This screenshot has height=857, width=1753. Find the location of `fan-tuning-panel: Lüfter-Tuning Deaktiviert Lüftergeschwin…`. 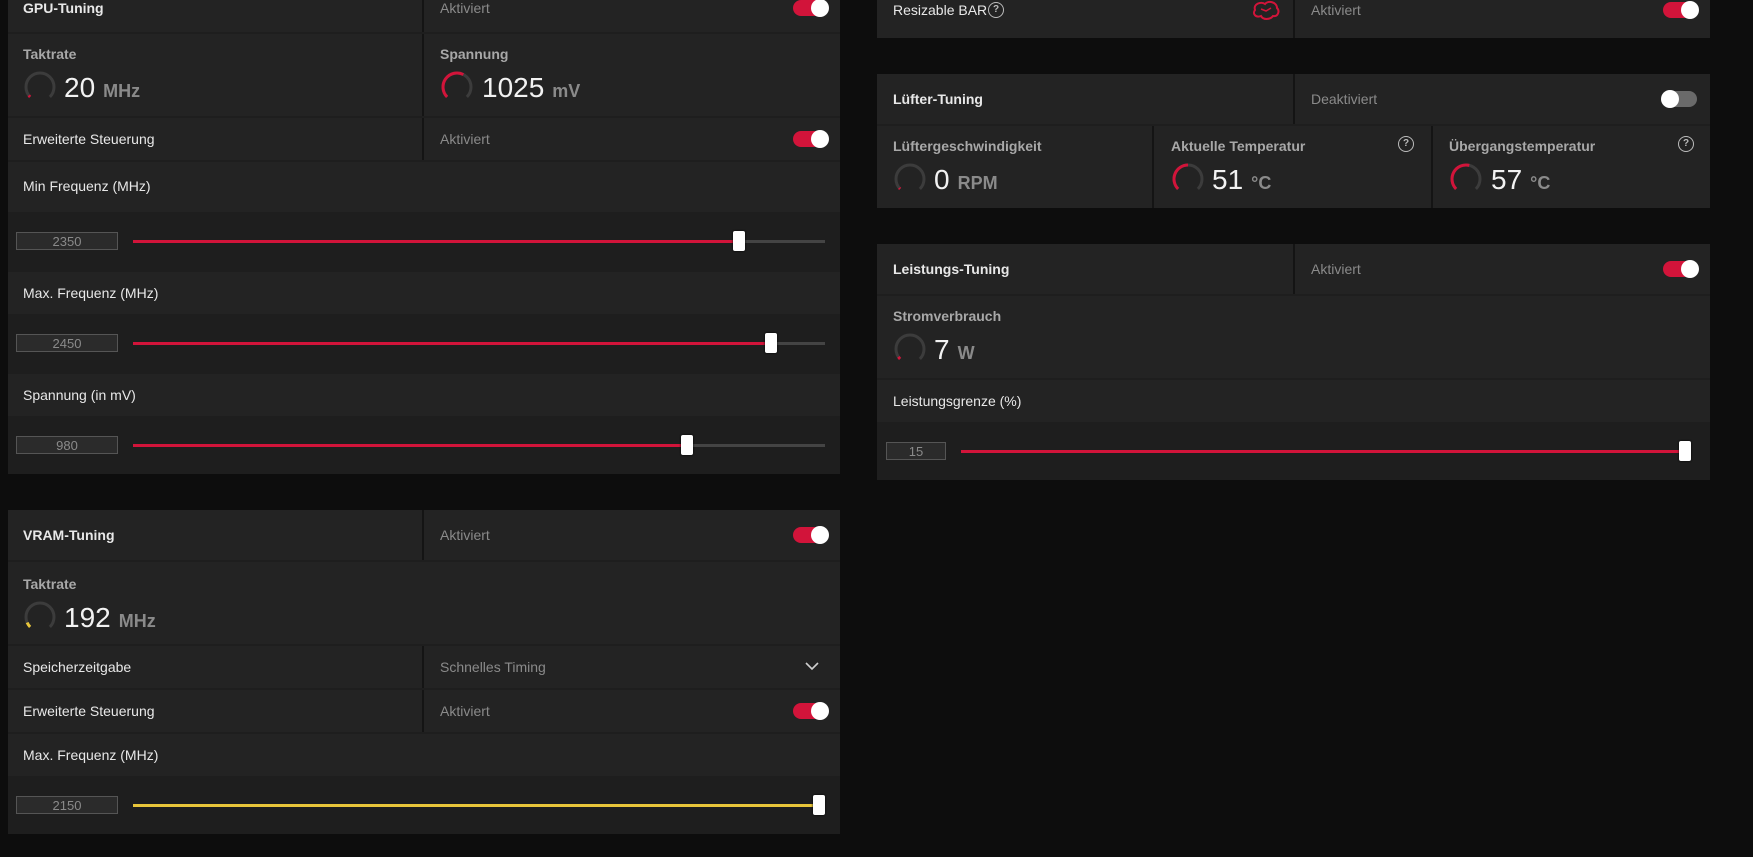

fan-tuning-panel: Lüfter-Tuning Deaktiviert Lüftergeschwin… is located at coordinates (1293, 141).